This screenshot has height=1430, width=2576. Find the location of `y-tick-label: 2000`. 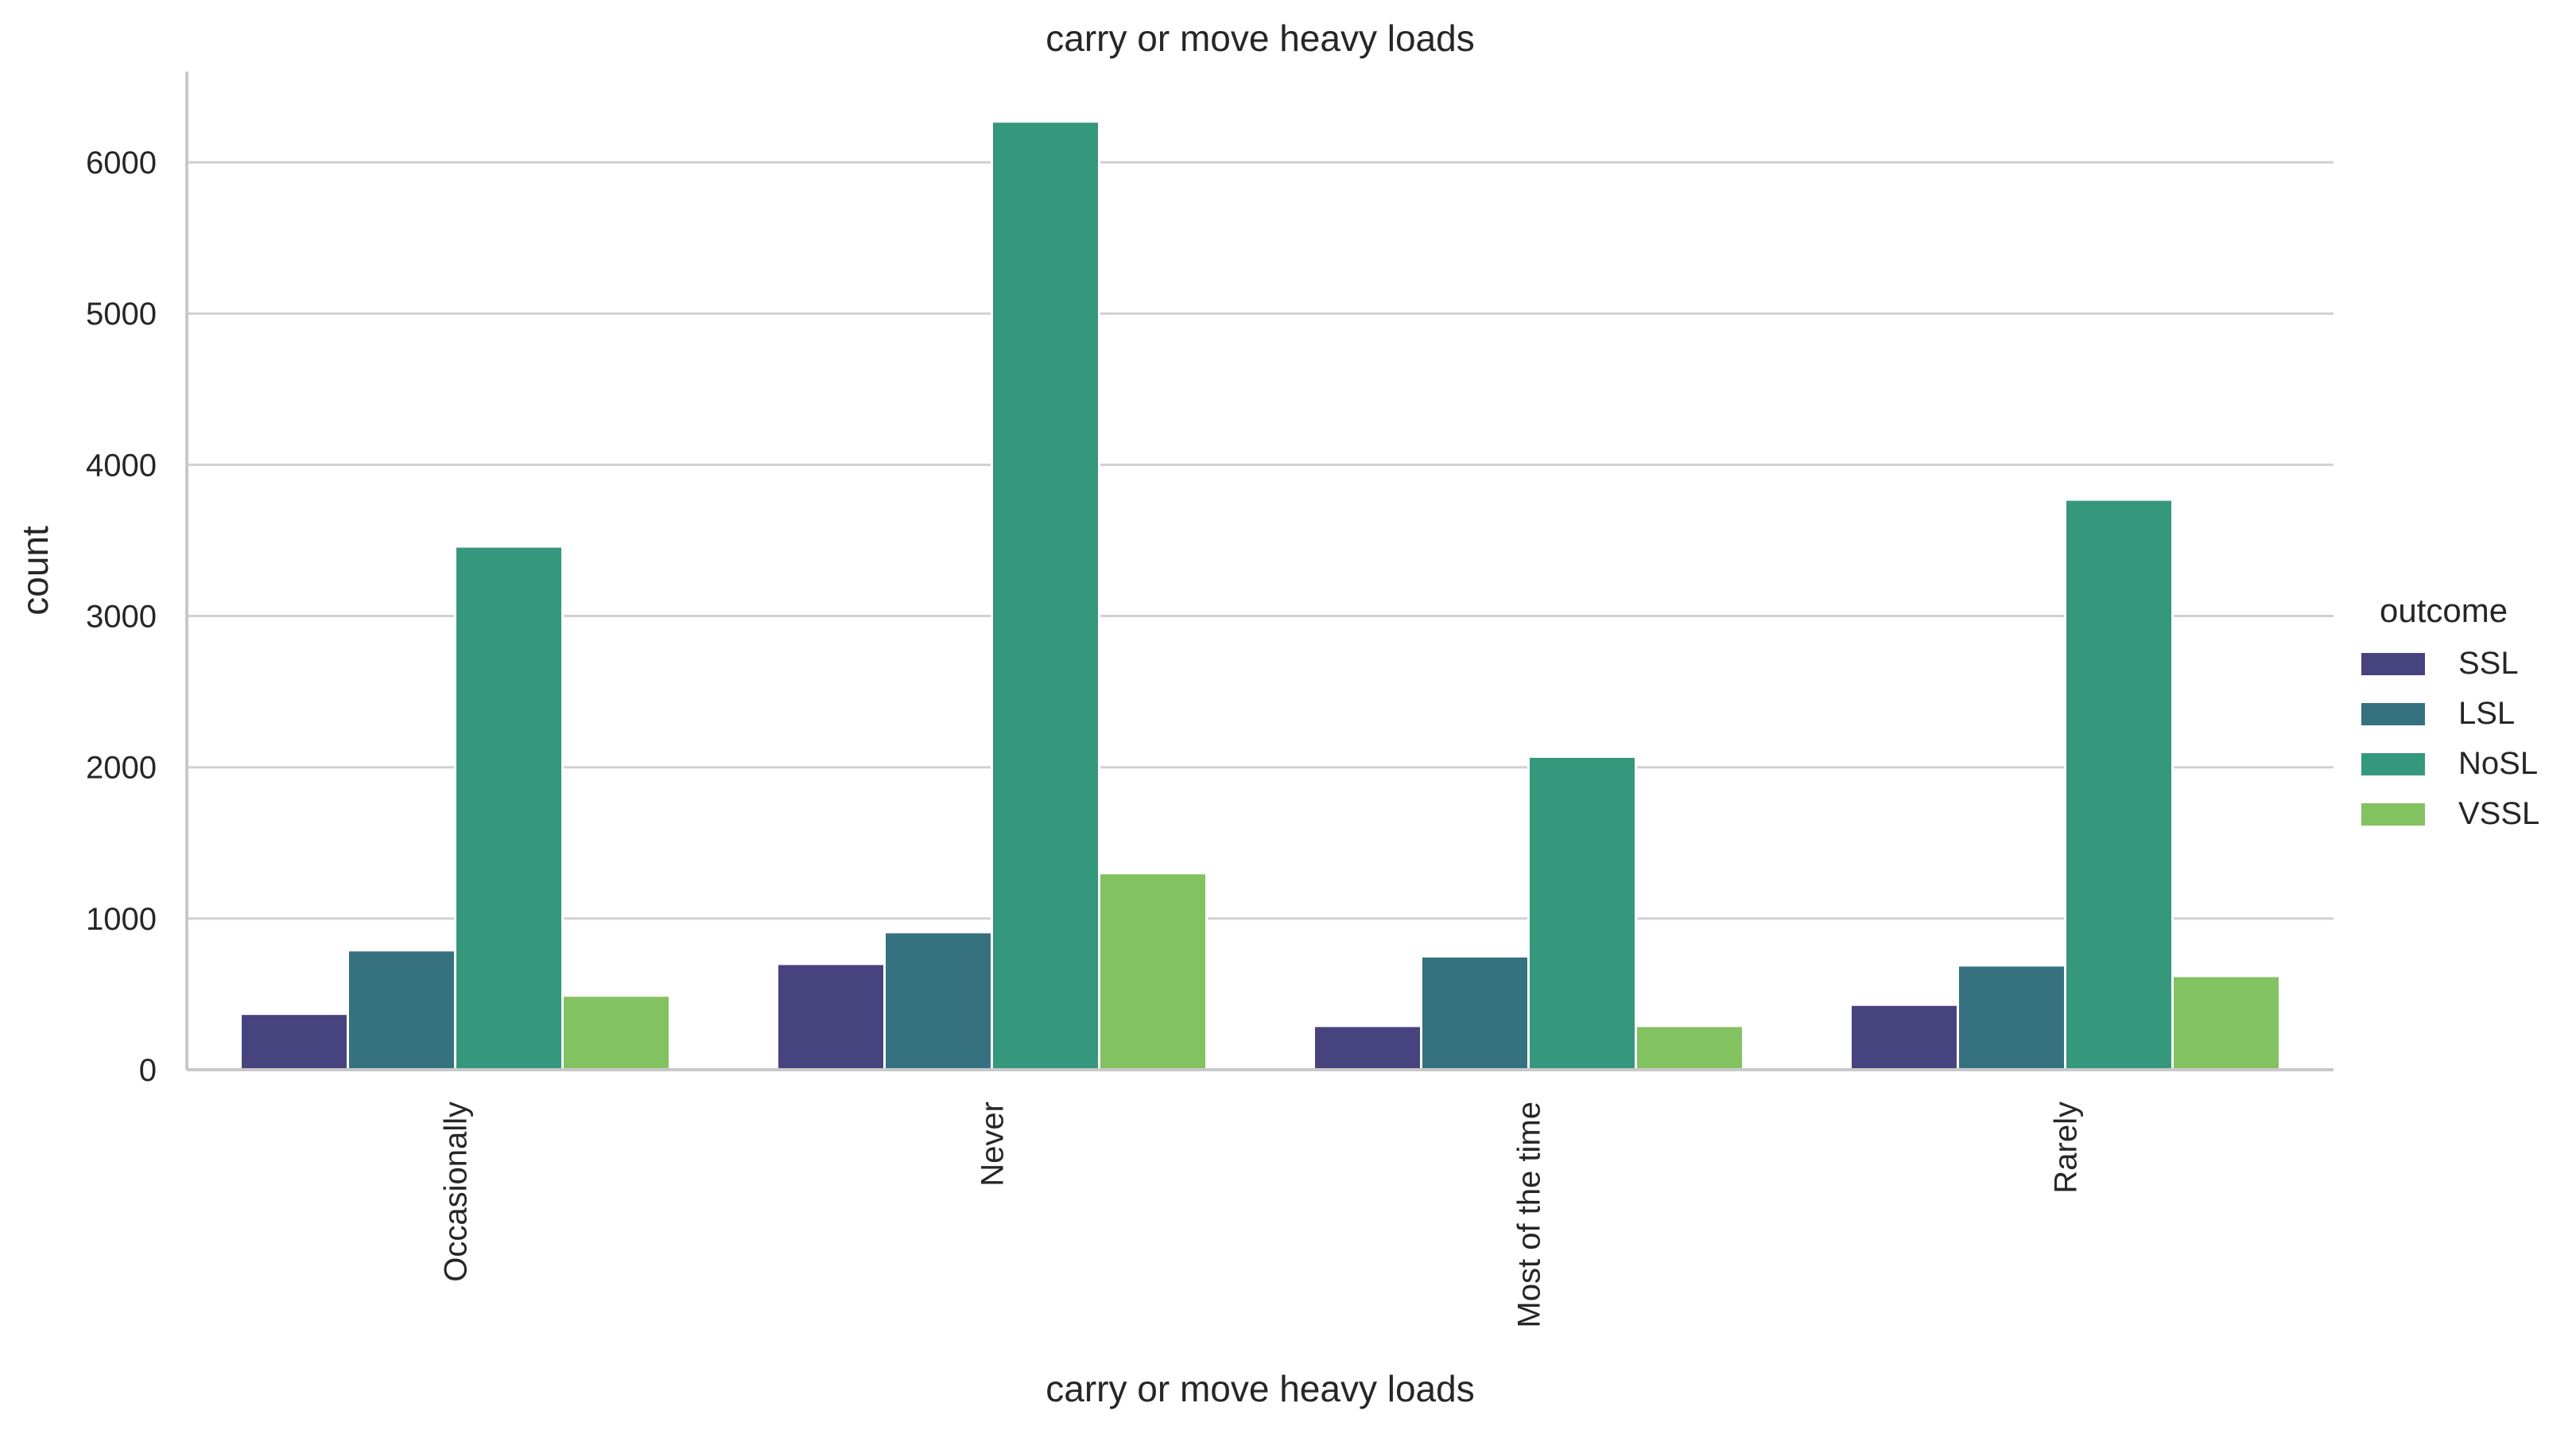

y-tick-label: 2000 is located at coordinates (121, 769).